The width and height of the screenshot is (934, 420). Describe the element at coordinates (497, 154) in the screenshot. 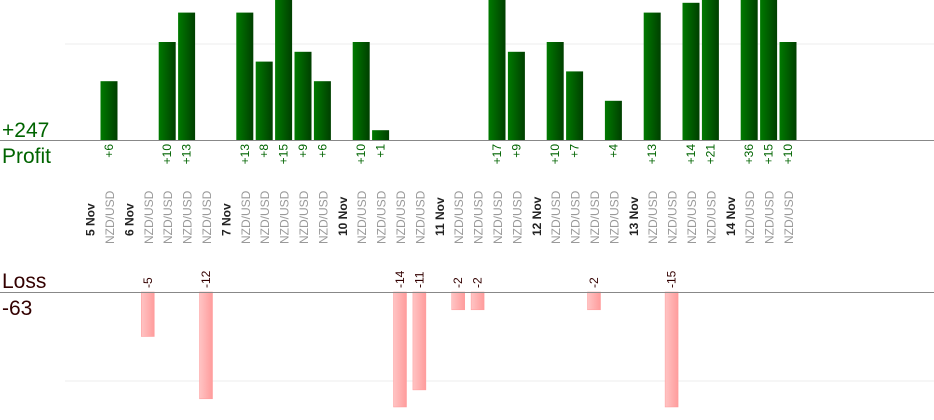

I see `profit-value-label: +17` at that location.